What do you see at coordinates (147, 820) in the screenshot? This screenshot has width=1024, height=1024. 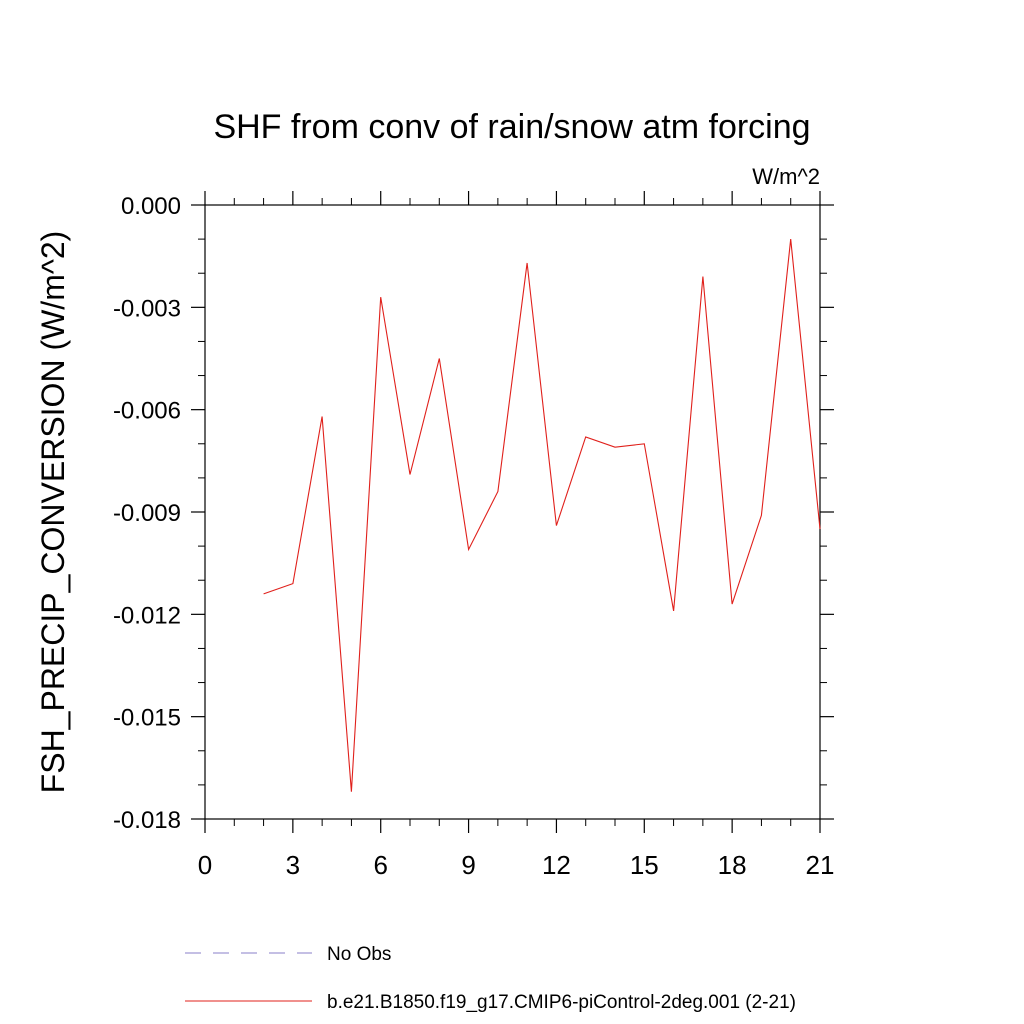 I see `y-tick-label: -0.018` at bounding box center [147, 820].